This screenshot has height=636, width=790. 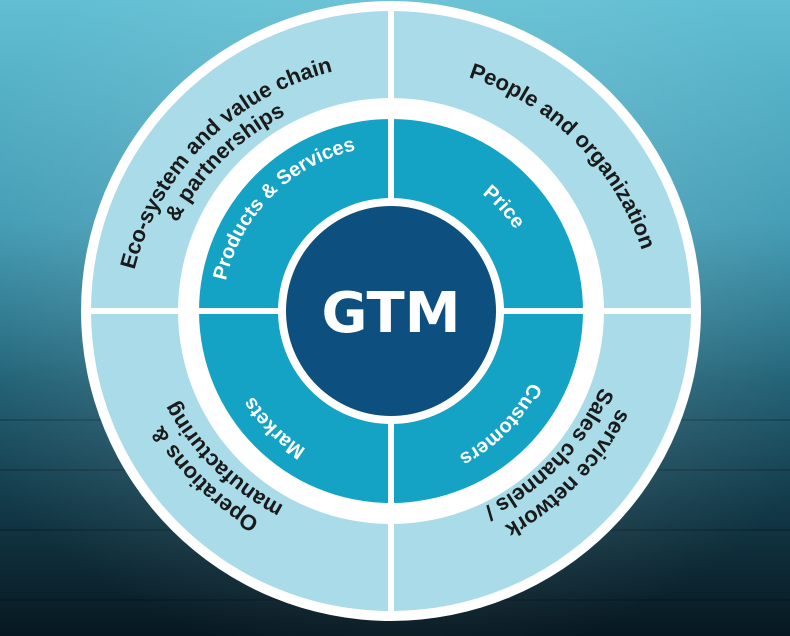 I want to click on center-circle, so click(x=391, y=311).